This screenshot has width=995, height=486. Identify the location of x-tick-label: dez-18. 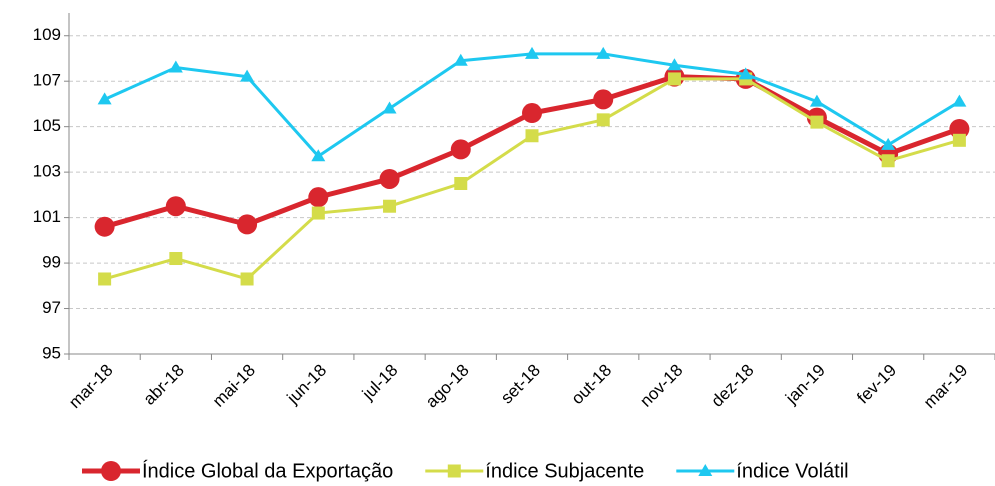
(732, 386).